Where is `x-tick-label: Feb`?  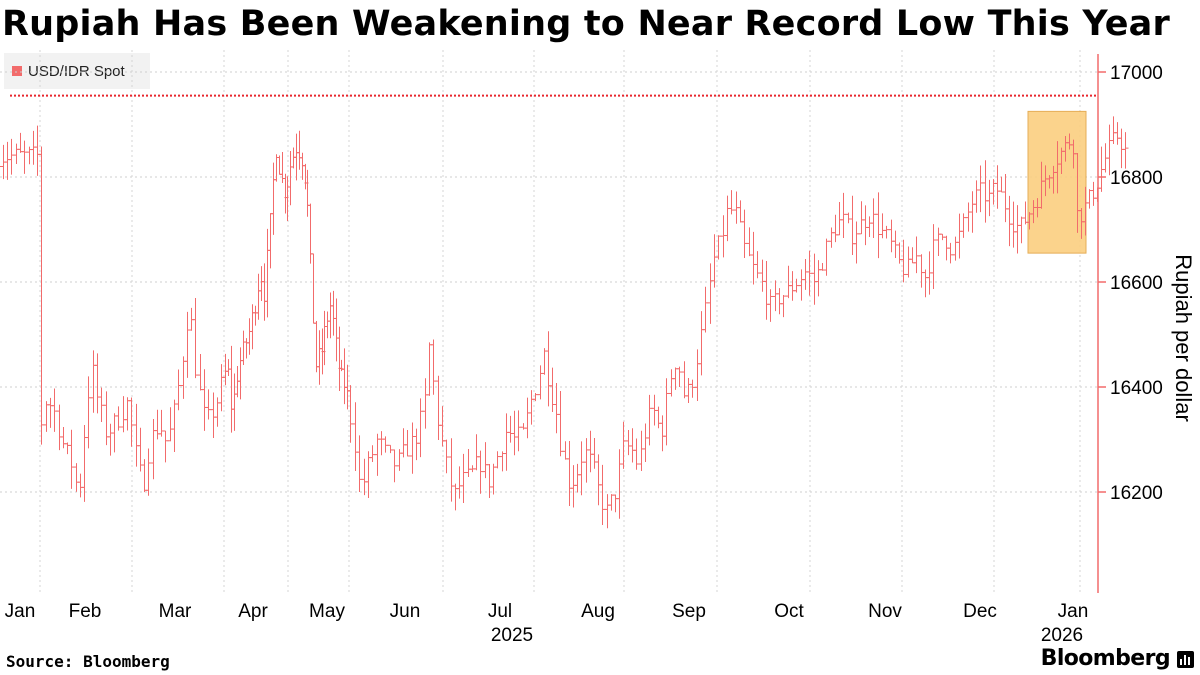
x-tick-label: Feb is located at coordinates (85, 611).